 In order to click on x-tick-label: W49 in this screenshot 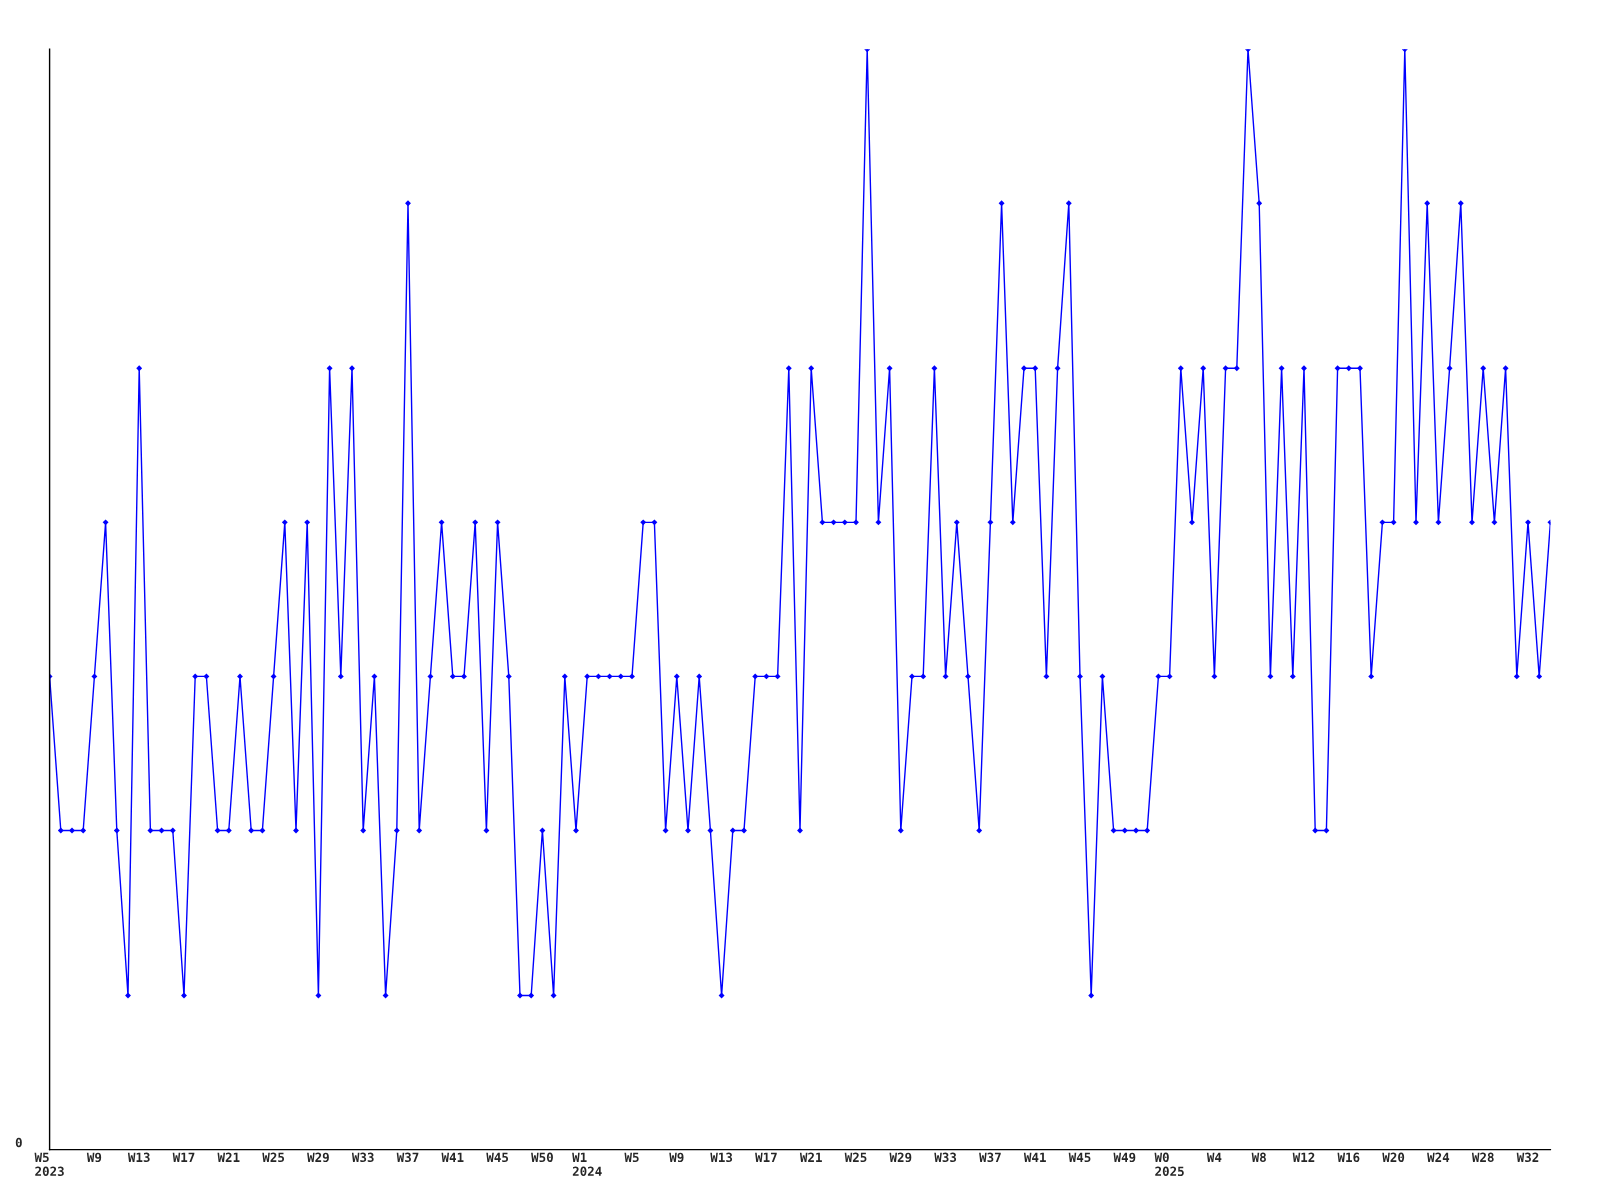, I will do `click(1124, 1157)`.